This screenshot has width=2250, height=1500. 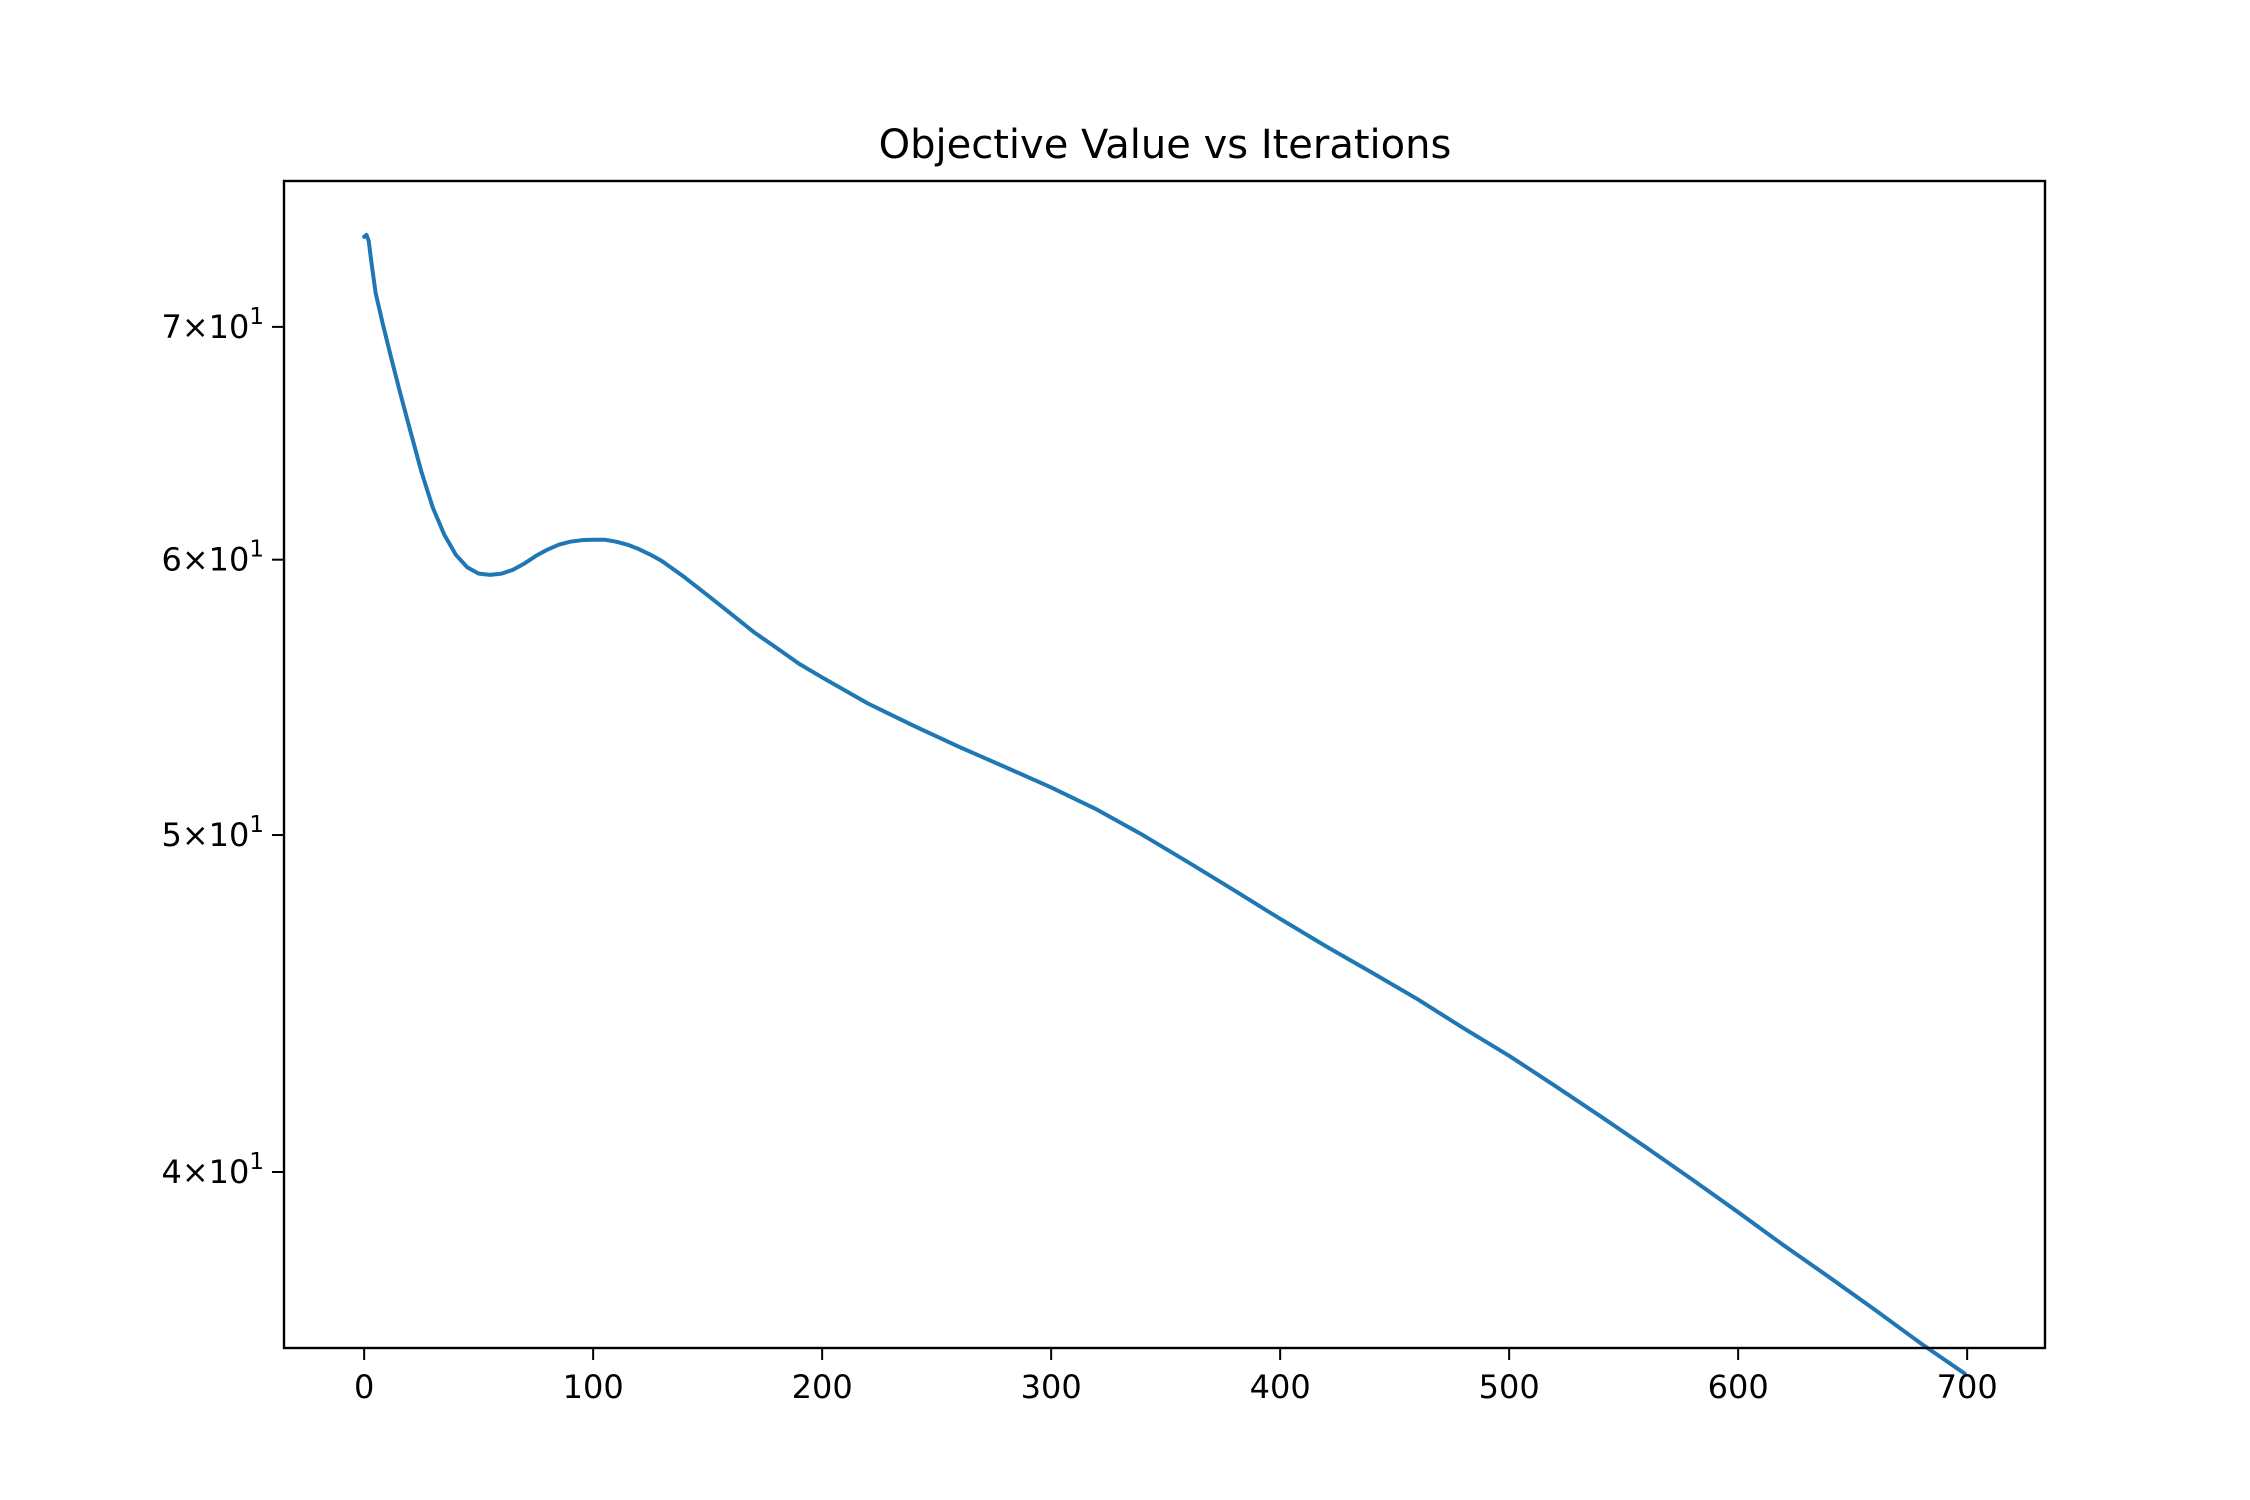 What do you see at coordinates (1738, 1387) in the screenshot?
I see `x-tick-label-6: 600` at bounding box center [1738, 1387].